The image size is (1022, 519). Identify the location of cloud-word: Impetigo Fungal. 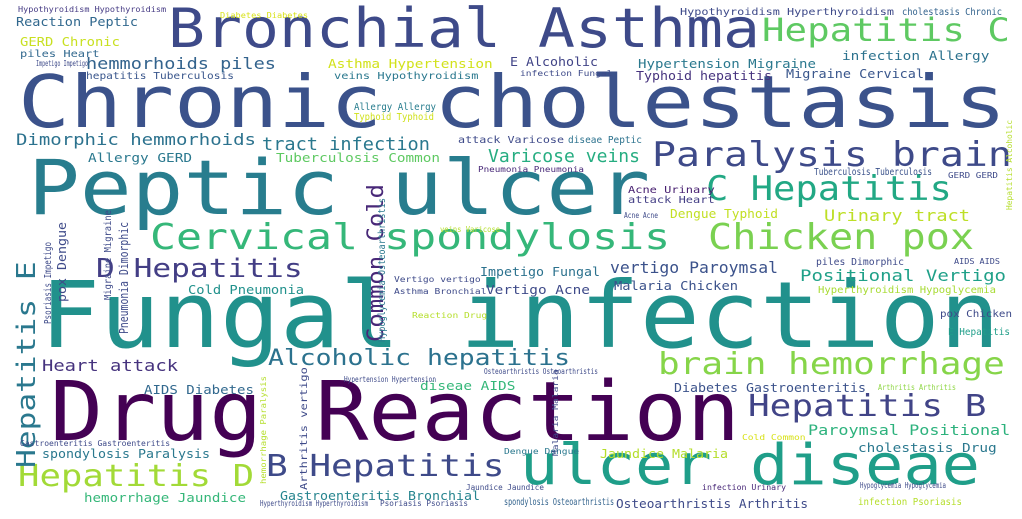
(540, 272).